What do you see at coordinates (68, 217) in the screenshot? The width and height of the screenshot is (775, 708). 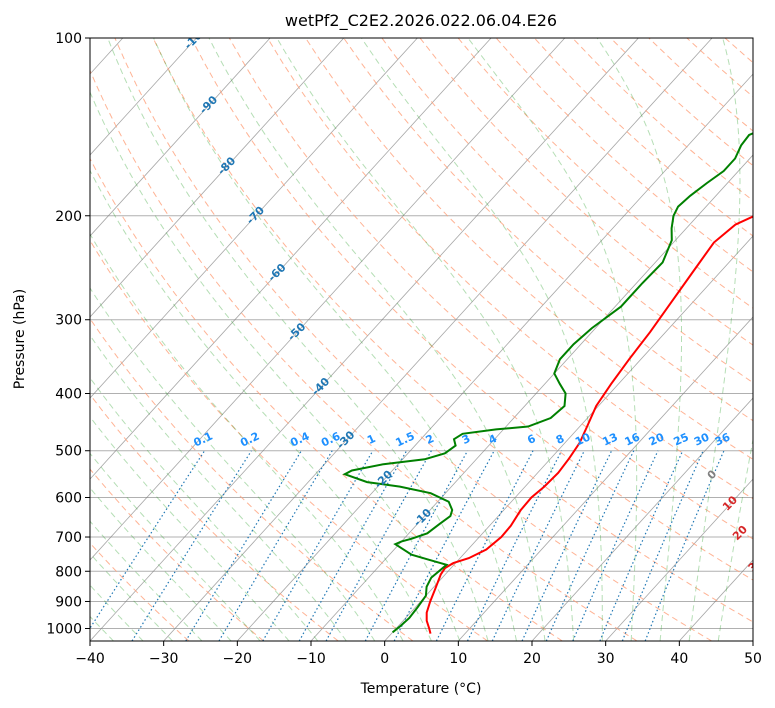 I see `y-tick-label: 200` at bounding box center [68, 217].